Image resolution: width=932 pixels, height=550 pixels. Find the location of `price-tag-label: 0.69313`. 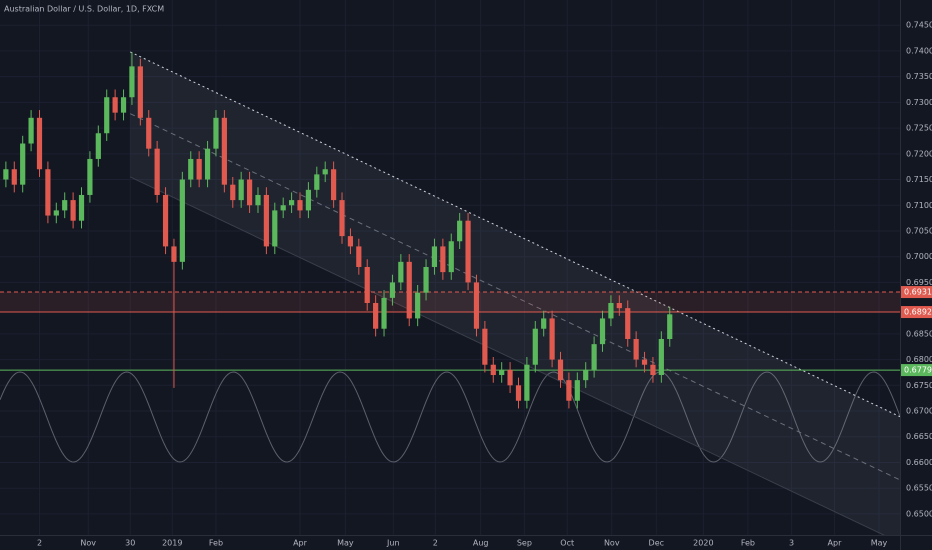

price-tag-label: 0.69313 is located at coordinates (918, 292).